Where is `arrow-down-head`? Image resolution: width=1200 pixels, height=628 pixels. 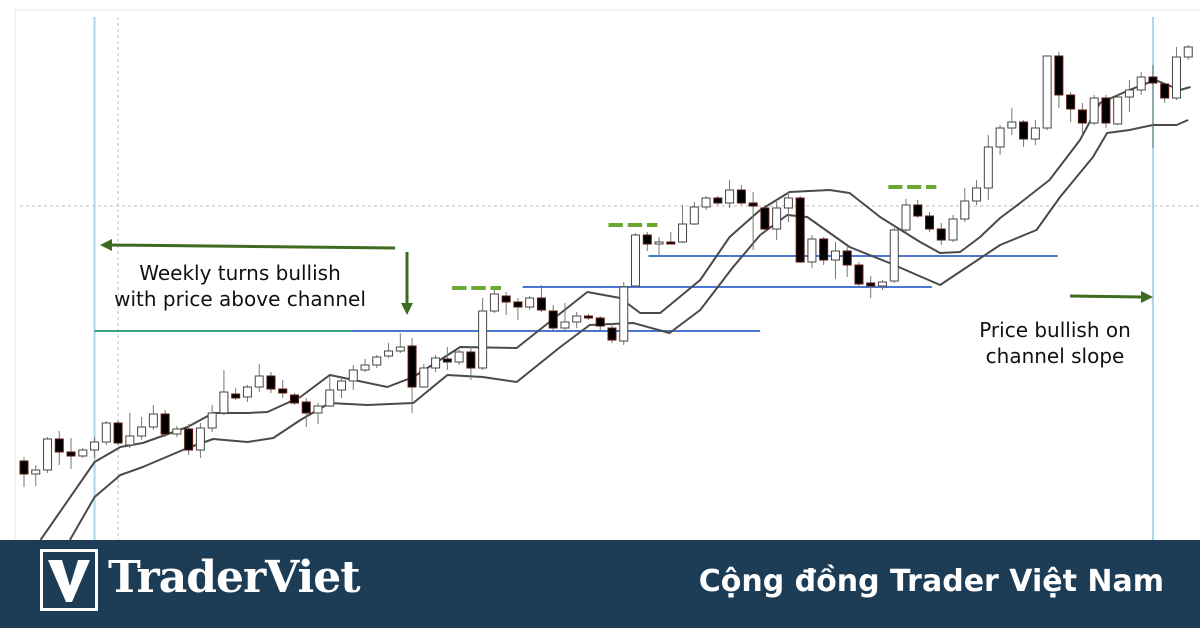 arrow-down-head is located at coordinates (407, 309).